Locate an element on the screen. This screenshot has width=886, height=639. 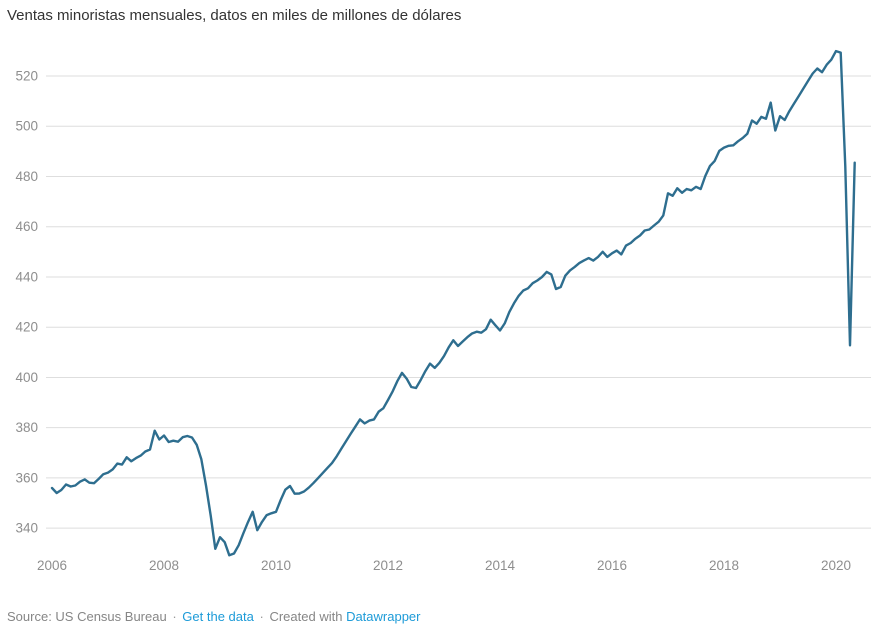
y-tick-label-440: 440 is located at coordinates (26, 276).